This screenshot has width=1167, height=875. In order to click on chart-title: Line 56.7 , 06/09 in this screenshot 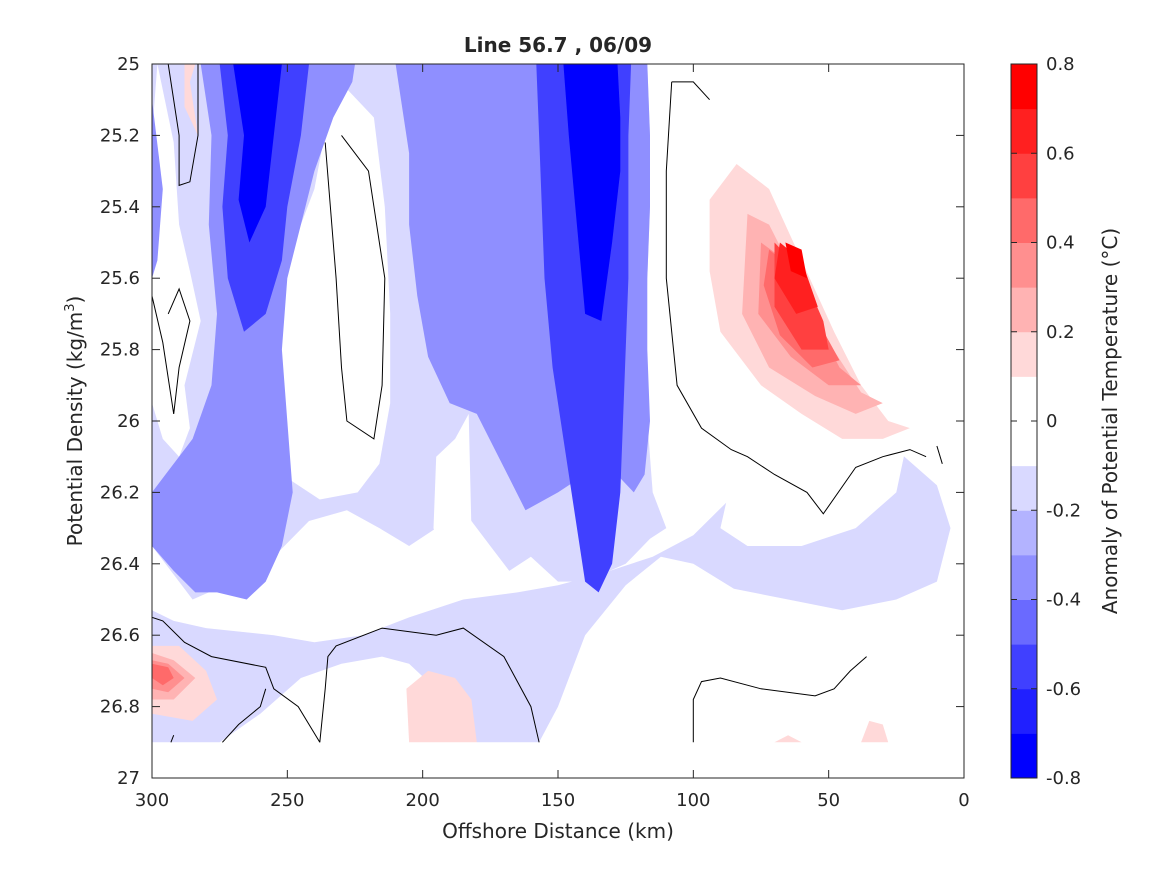, I will do `click(558, 45)`.